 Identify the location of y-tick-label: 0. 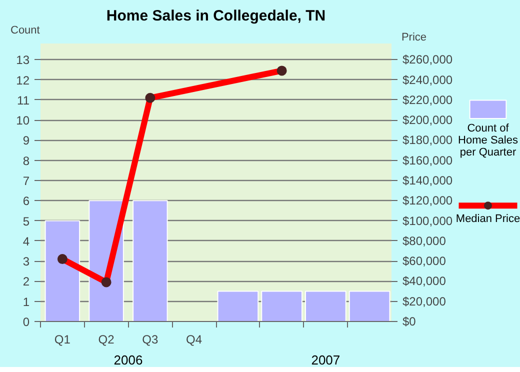
(26, 322).